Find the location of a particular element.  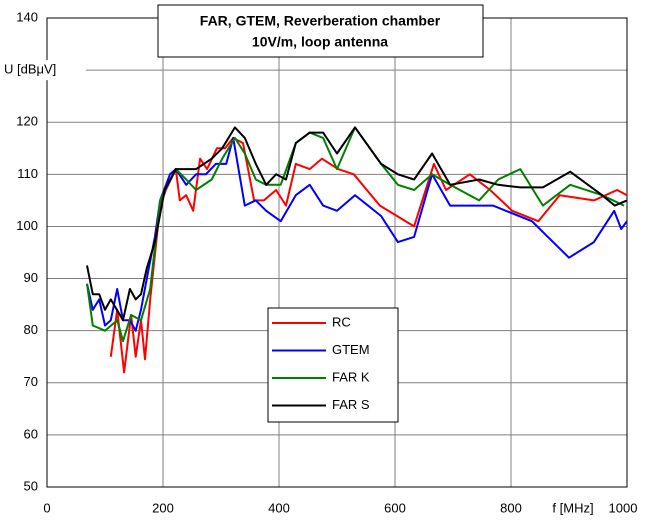

title-box is located at coordinates (320, 31).